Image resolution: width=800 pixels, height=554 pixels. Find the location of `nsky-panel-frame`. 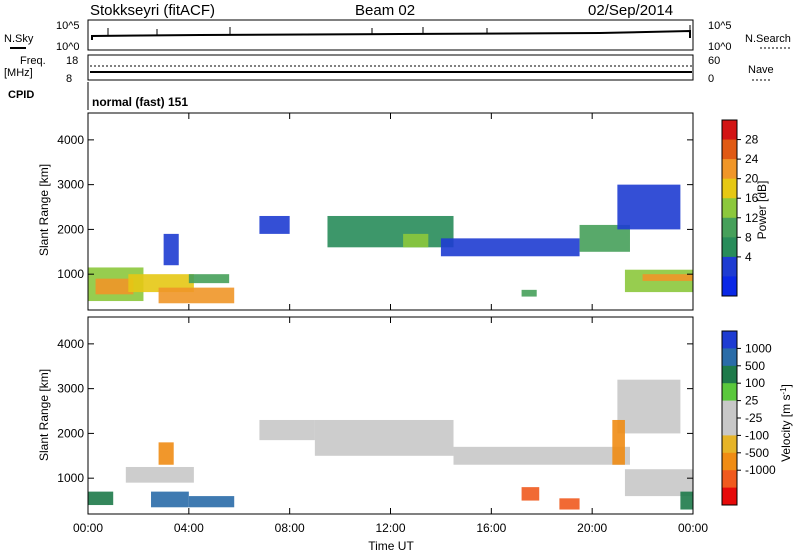

nsky-panel-frame is located at coordinates (390, 35).